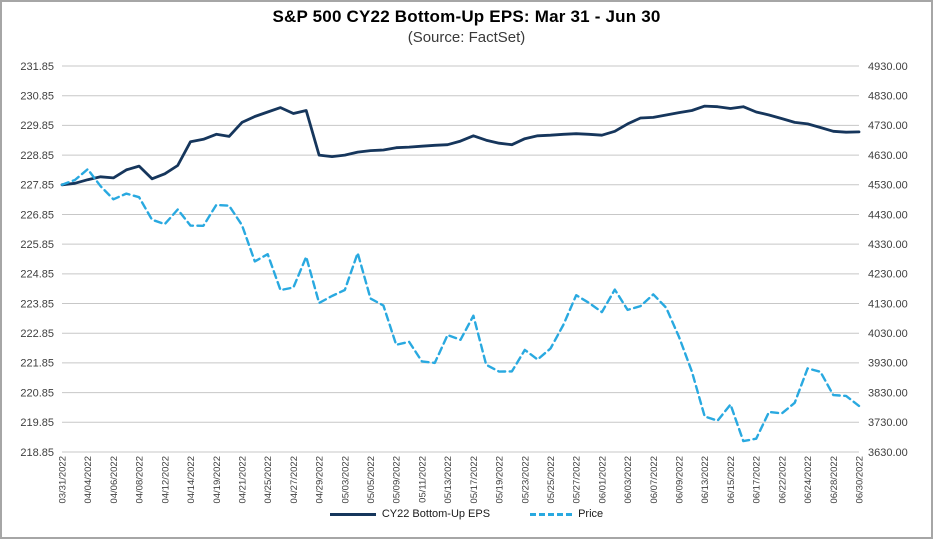  I want to click on left-axis-tick-label: 228.85, so click(37, 156).